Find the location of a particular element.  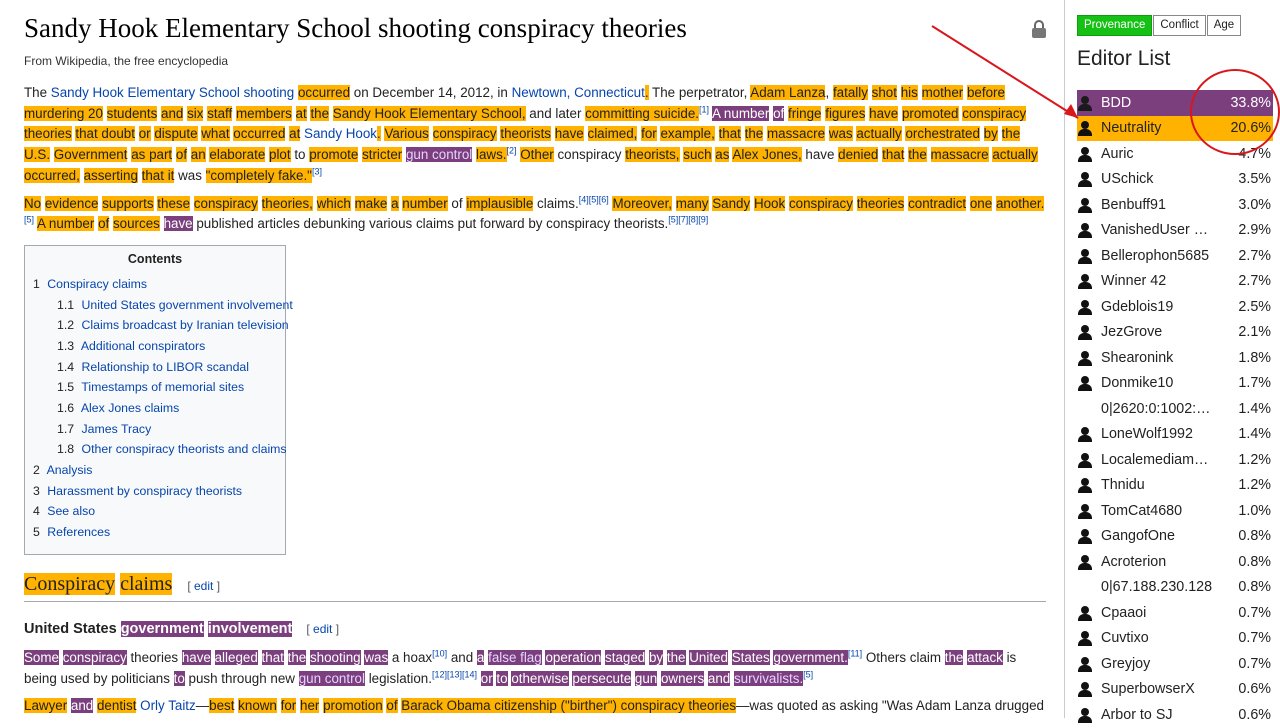

highlighted-text: orchestrated is located at coordinates (942, 134).